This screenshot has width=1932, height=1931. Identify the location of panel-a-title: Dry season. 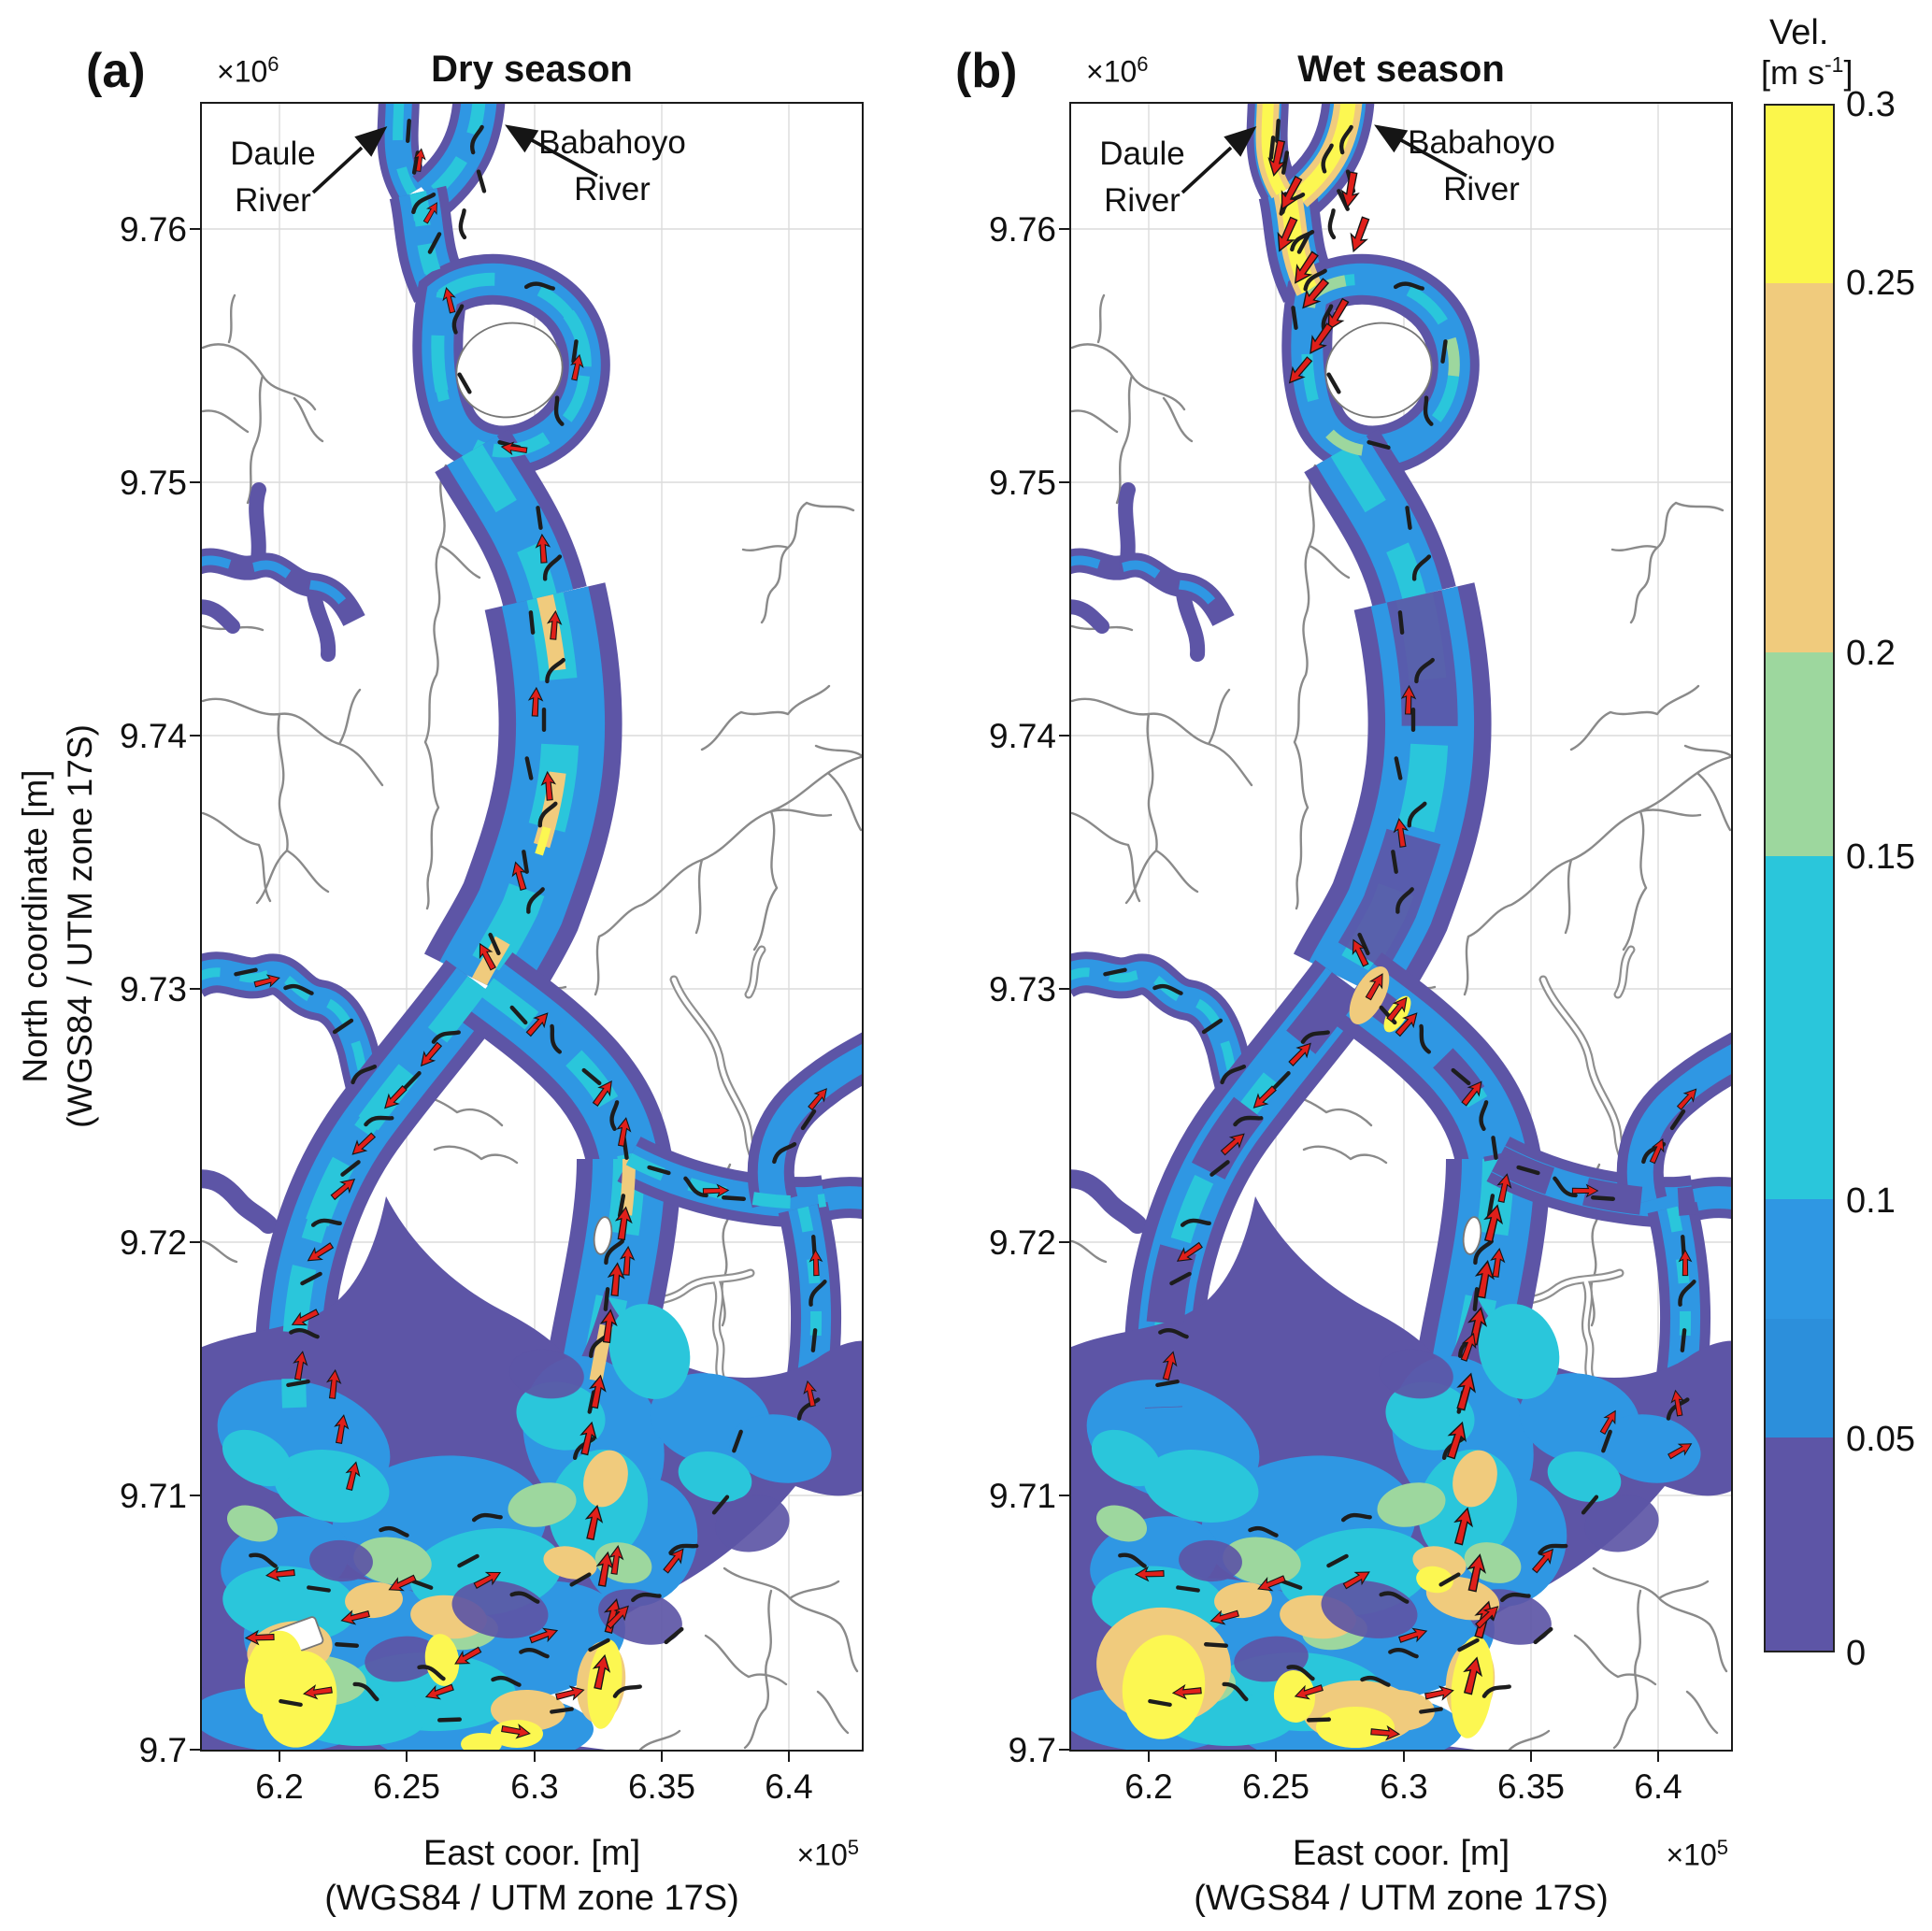
(532, 69).